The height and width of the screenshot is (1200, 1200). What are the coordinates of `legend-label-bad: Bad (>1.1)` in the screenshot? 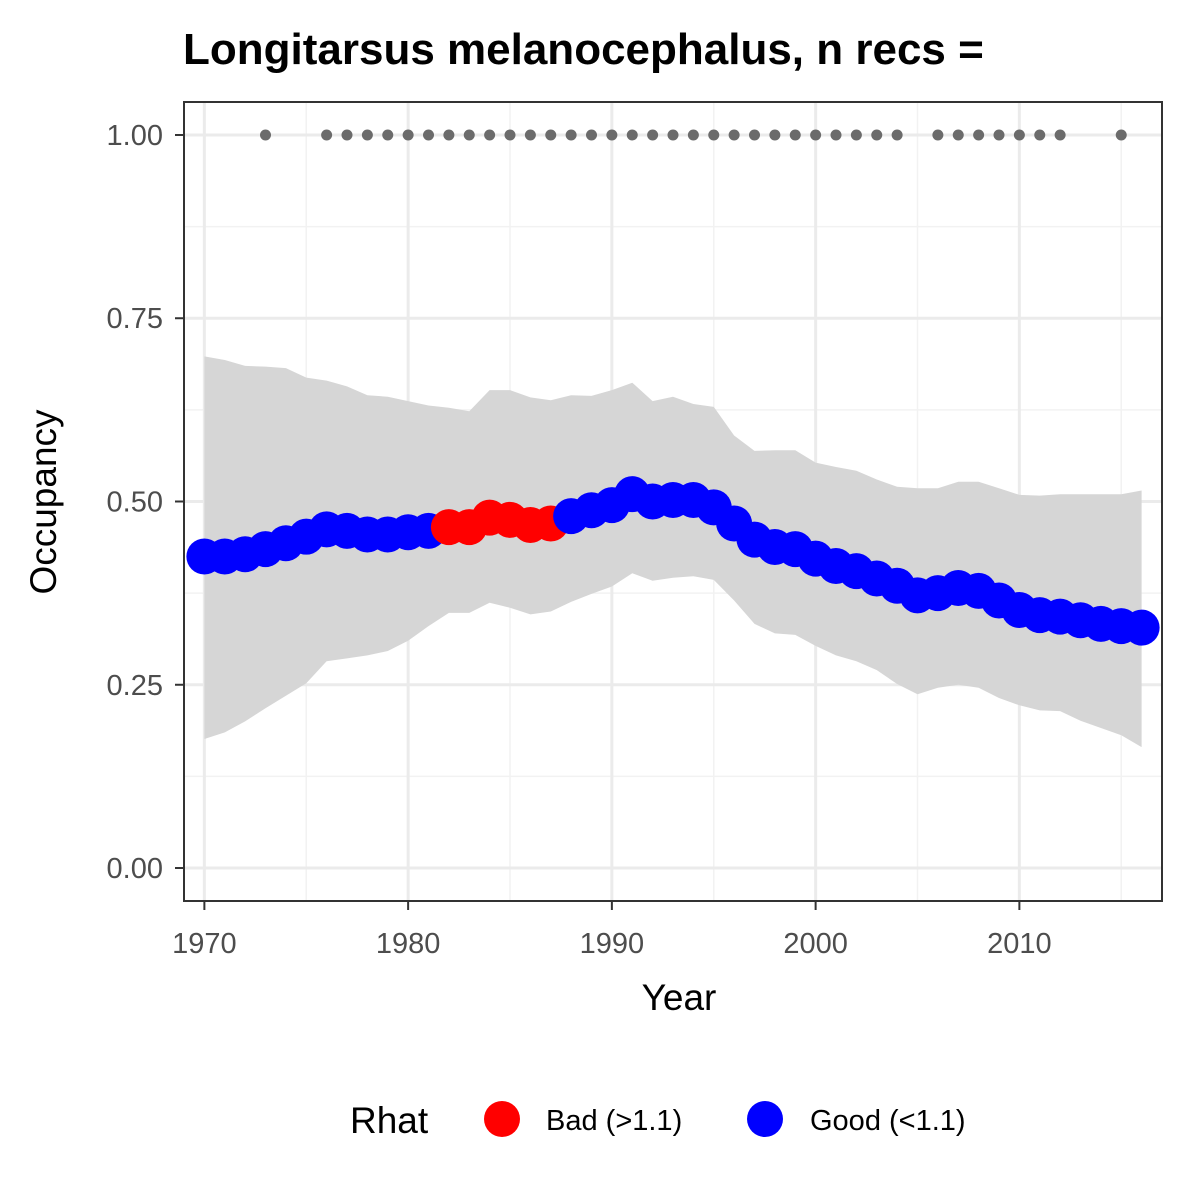 It's located at (614, 1121).